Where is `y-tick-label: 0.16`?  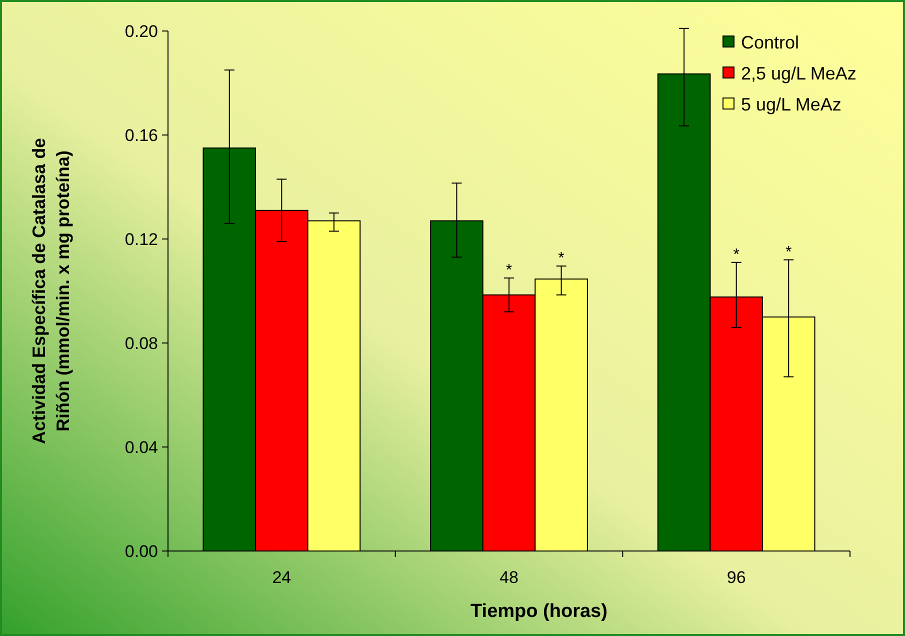 y-tick-label: 0.16 is located at coordinates (141, 135).